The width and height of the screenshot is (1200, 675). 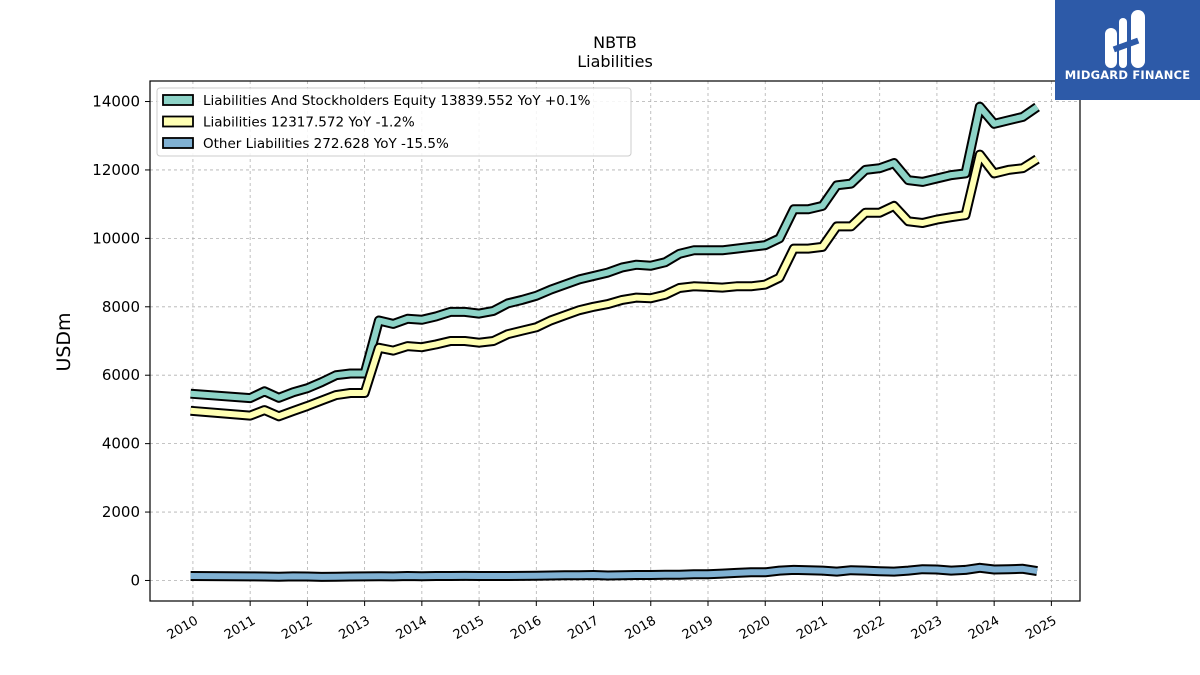 I want to click on legend-entry-label: Liabilities 12317.572 YoY -1.2%, so click(x=309, y=123).